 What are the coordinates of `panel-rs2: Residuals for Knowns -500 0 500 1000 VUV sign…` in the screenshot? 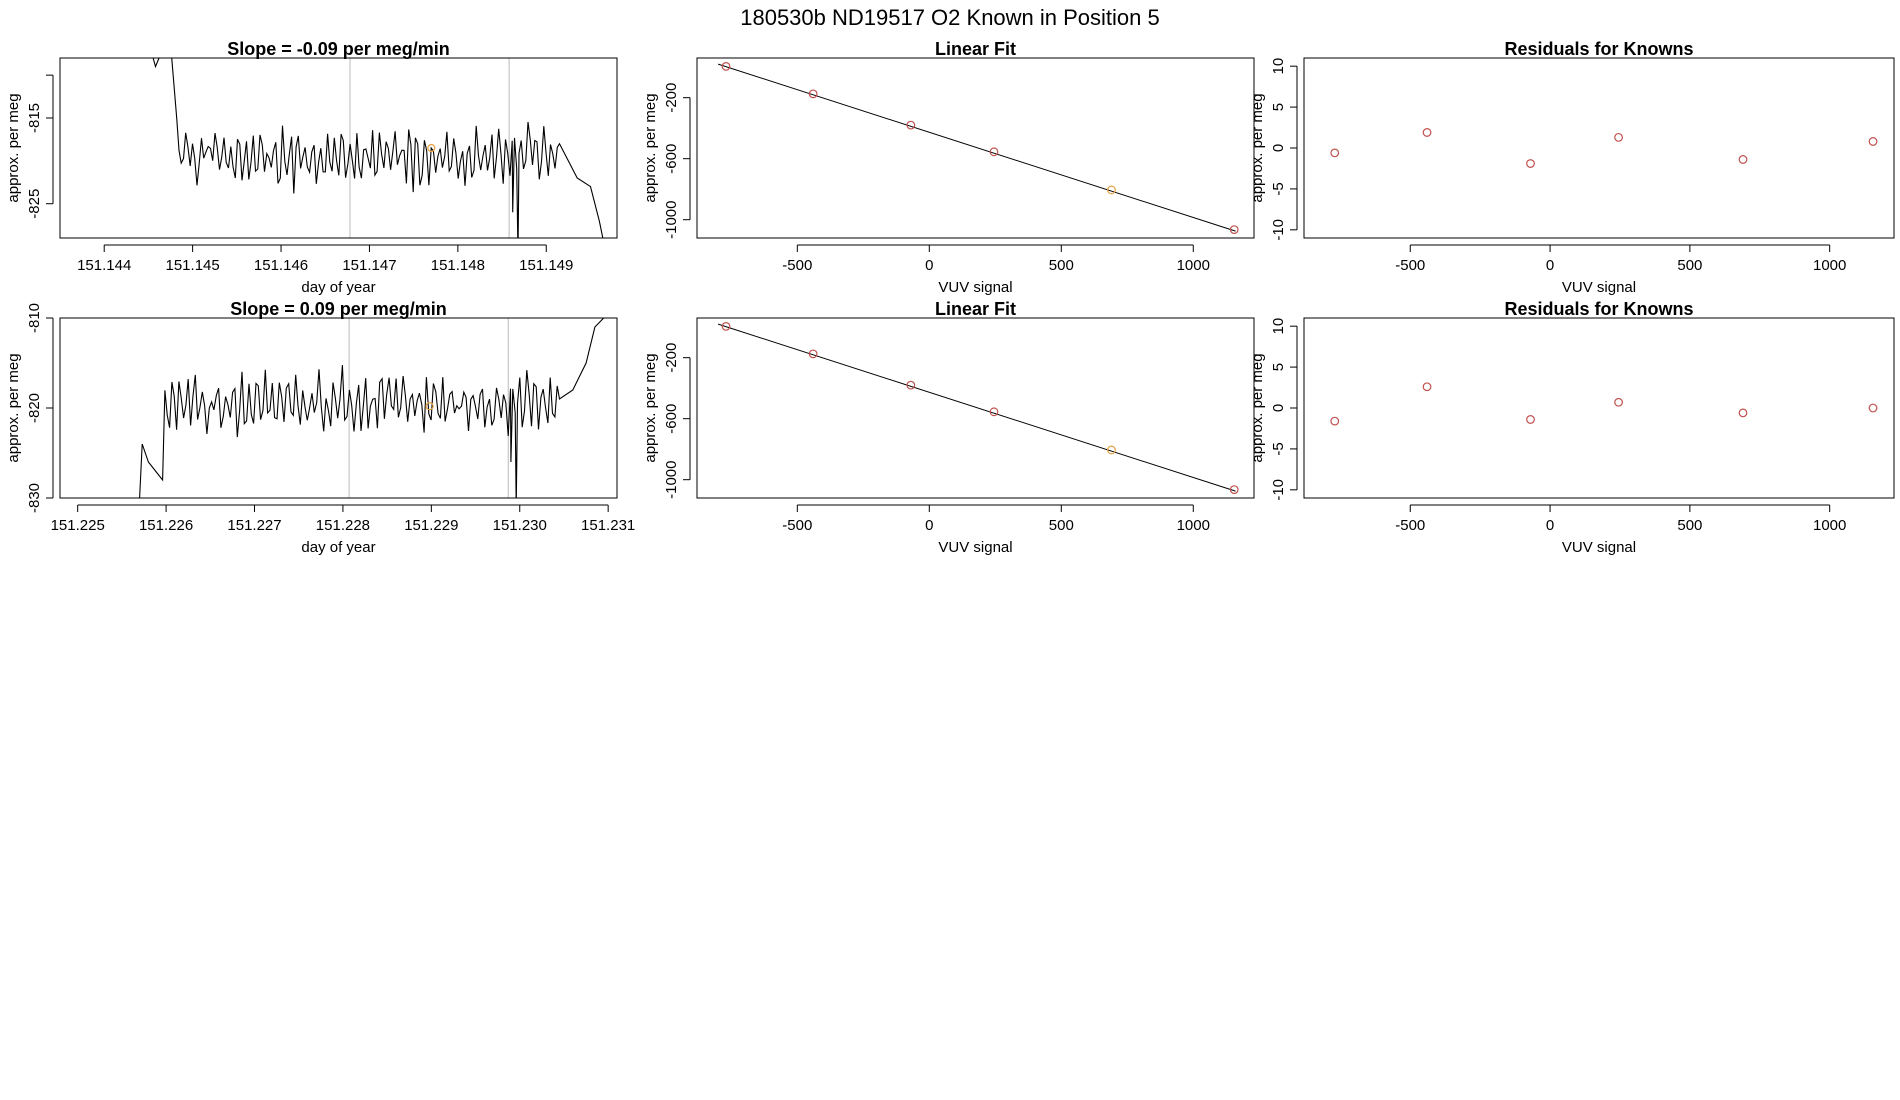 It's located at (1572, 427).